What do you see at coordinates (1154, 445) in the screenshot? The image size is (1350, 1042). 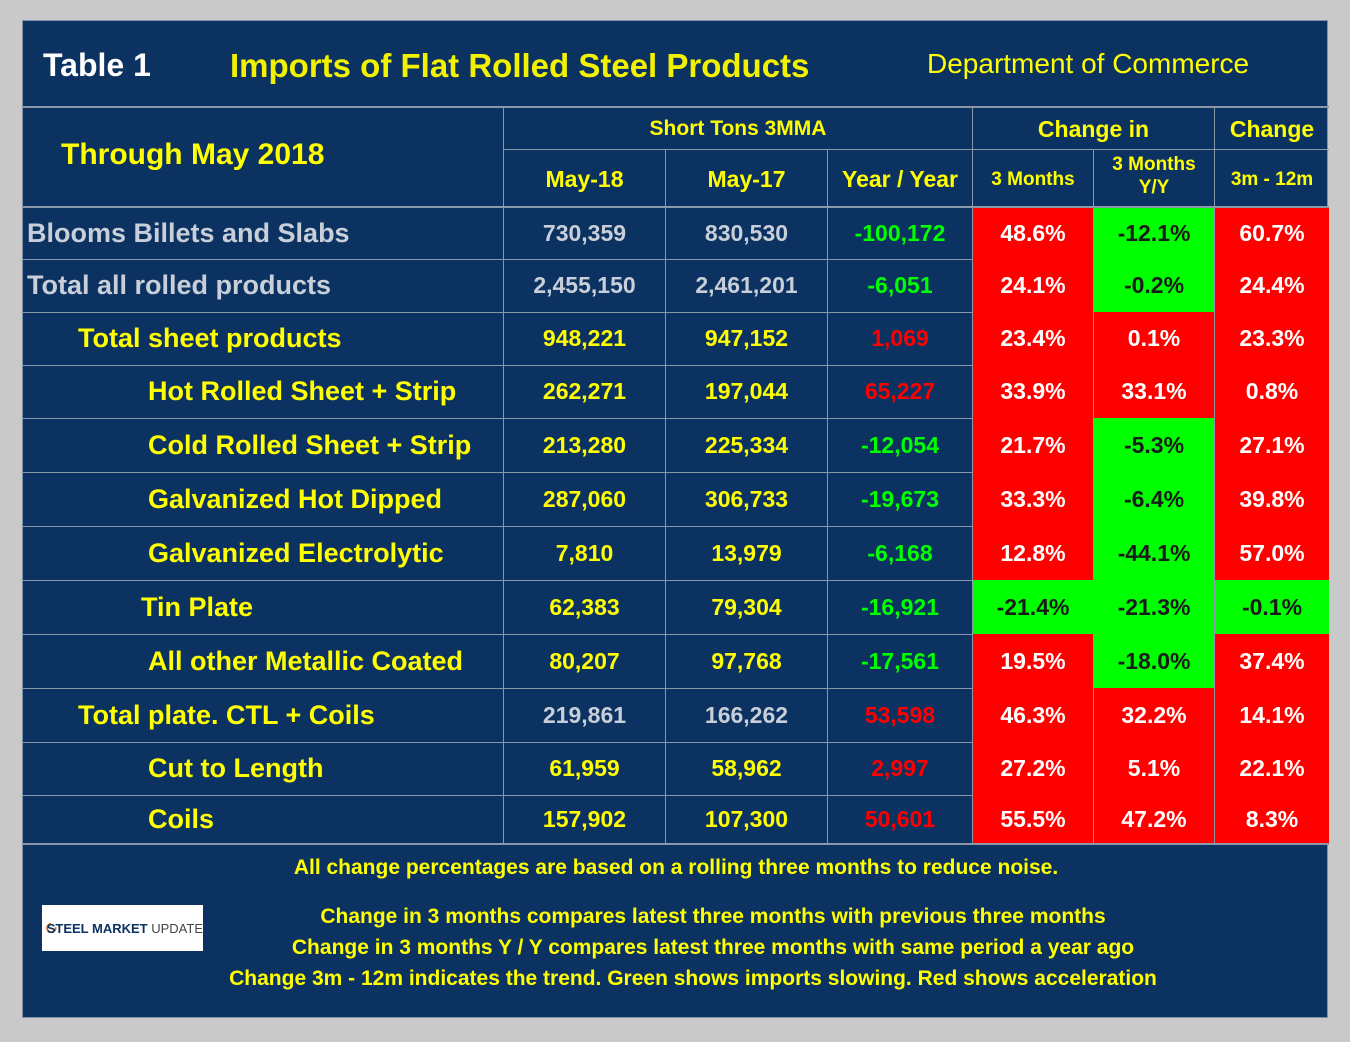 I see `cell-3myy: -5.3%` at bounding box center [1154, 445].